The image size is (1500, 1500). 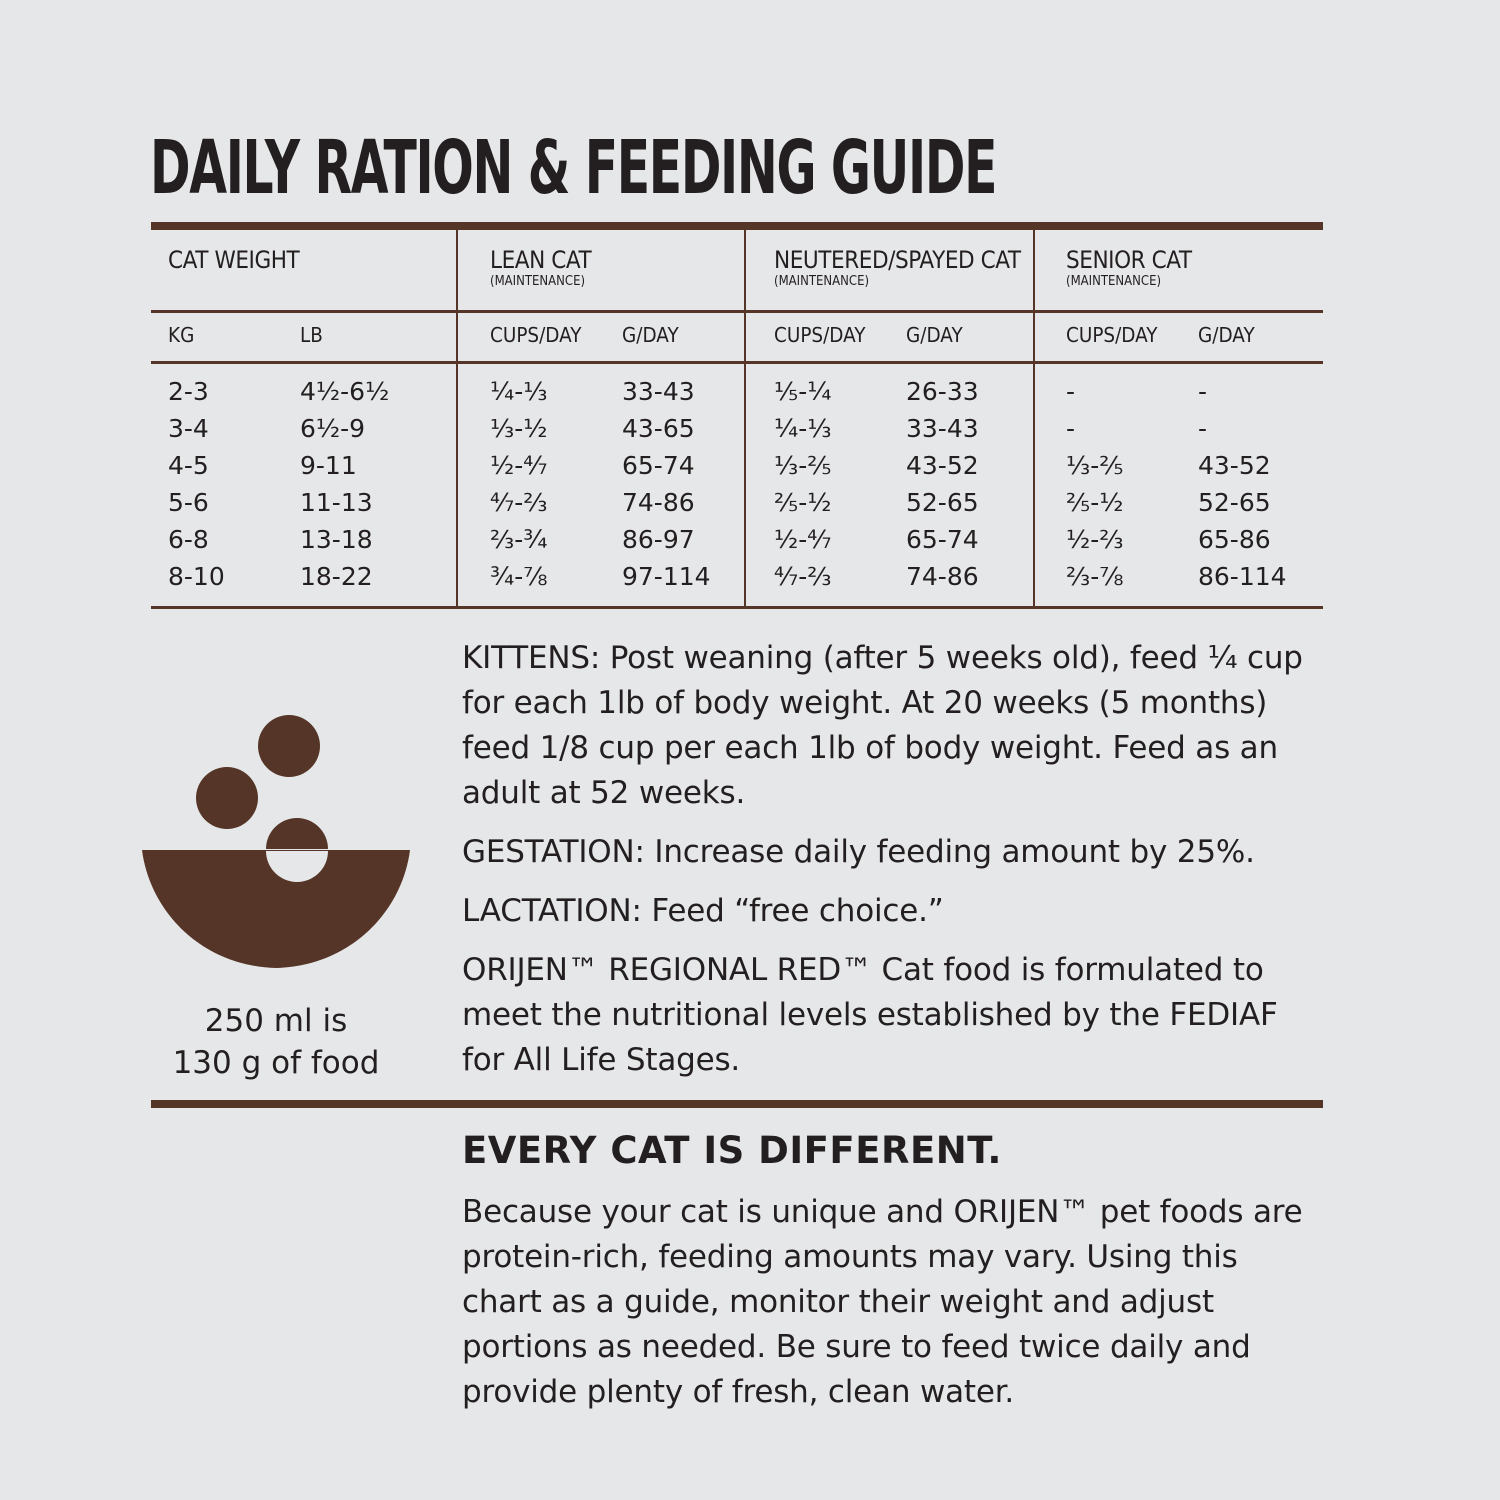 I want to click on column-lean-grams: 33-43 43-65 65-74 74-86 86-97 97-114, so click(x=666, y=484).